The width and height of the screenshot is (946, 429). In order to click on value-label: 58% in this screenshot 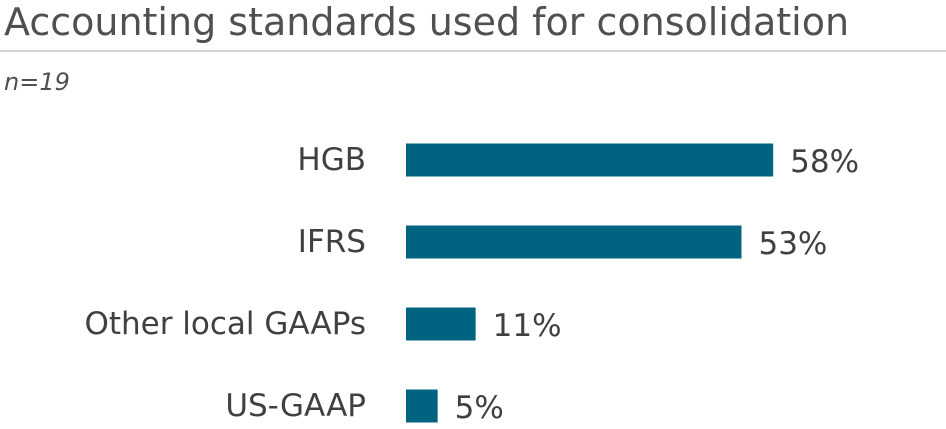, I will do `click(824, 162)`.